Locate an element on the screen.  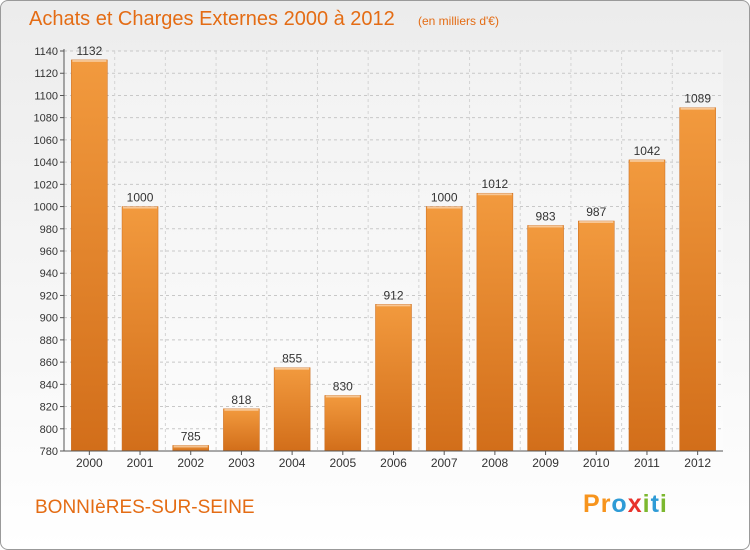
y-tick-label: 1020 is located at coordinates (46, 185).